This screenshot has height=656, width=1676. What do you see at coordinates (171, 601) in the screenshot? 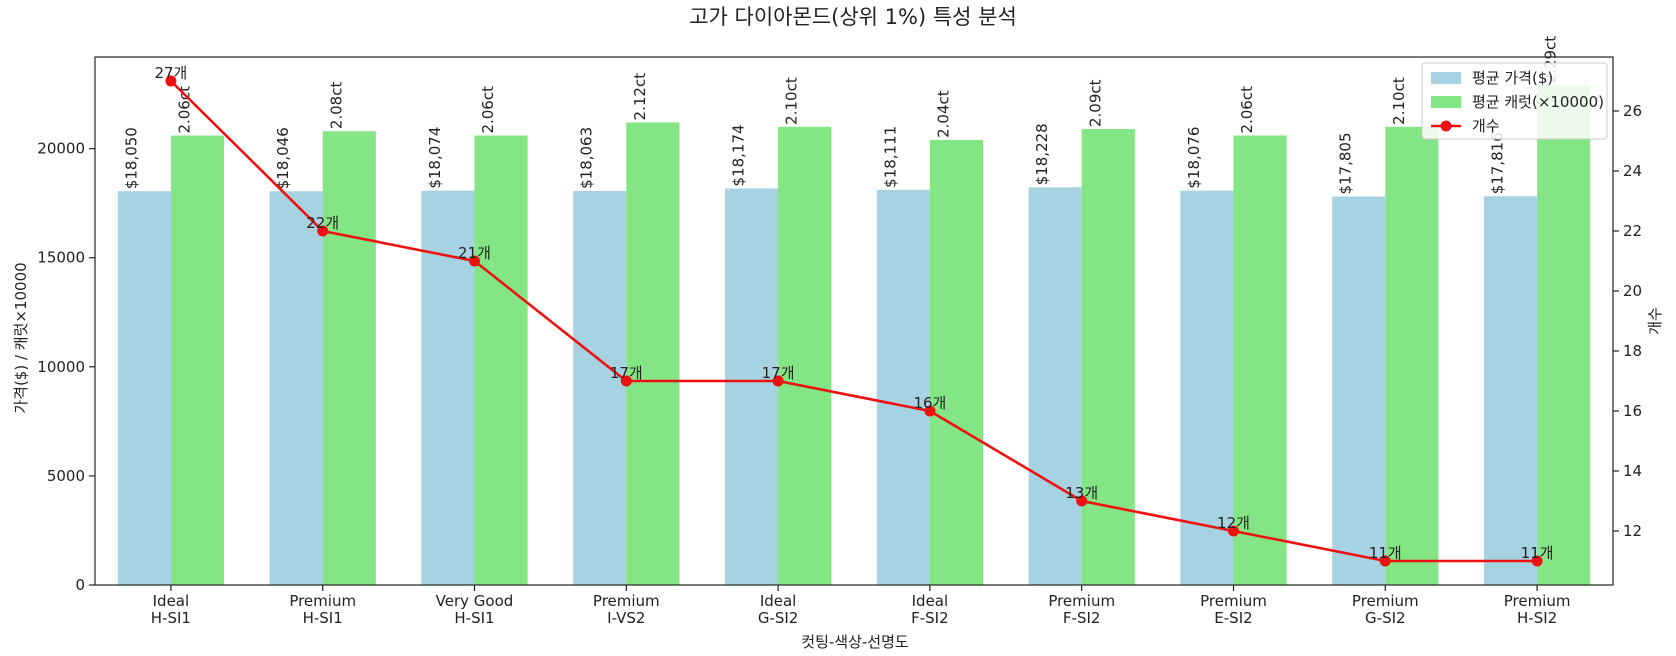
I see `x-tick-label-cut-0: Ideal` at bounding box center [171, 601].